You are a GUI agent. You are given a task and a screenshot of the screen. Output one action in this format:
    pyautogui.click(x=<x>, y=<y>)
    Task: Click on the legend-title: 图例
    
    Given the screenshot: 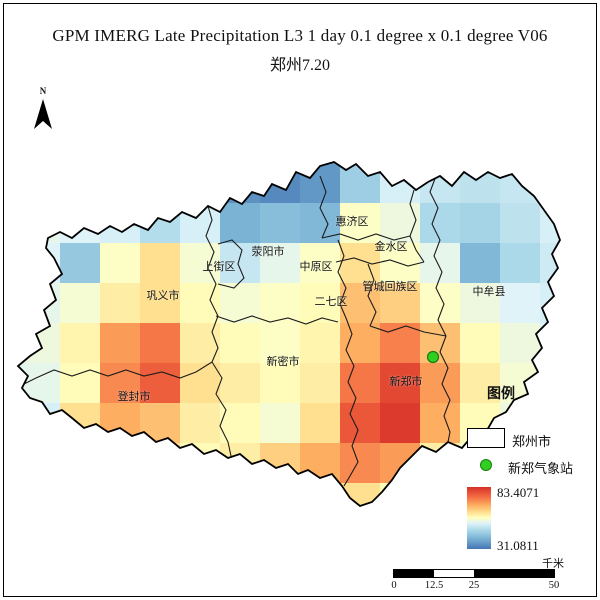 What is the action you would take?
    pyautogui.click(x=501, y=394)
    